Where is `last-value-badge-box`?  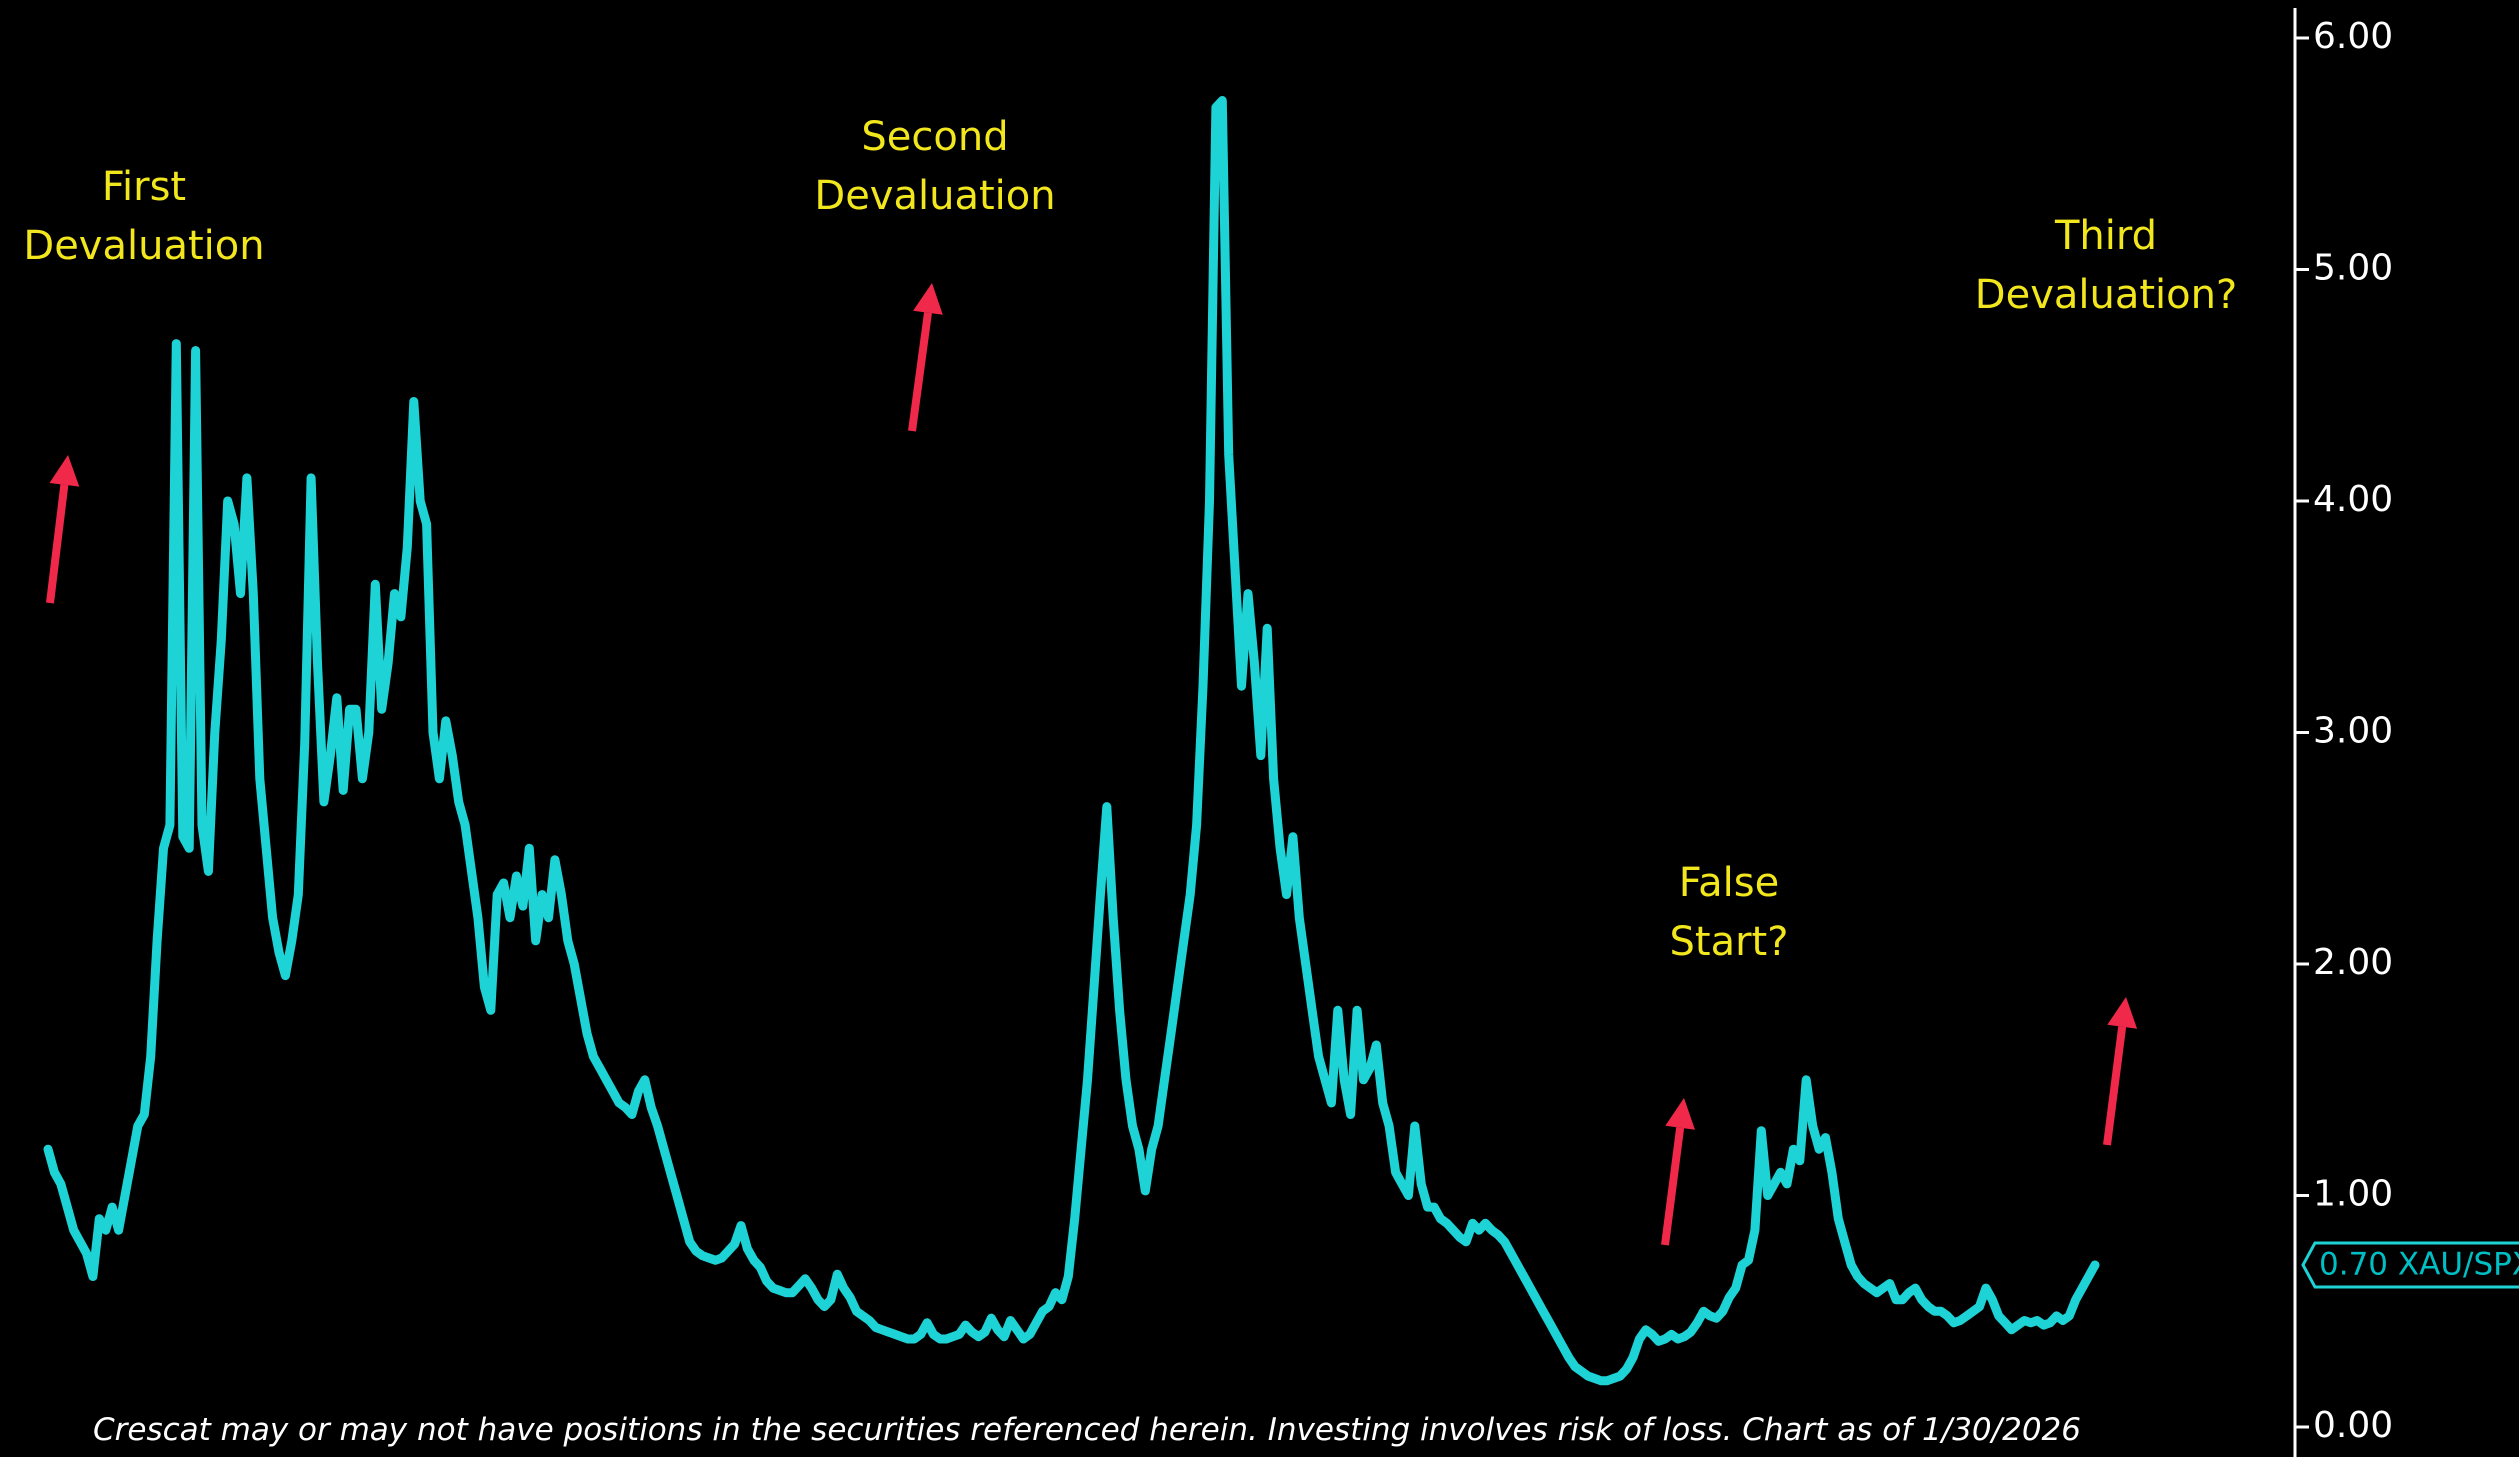 last-value-badge-box is located at coordinates (2410, 1265).